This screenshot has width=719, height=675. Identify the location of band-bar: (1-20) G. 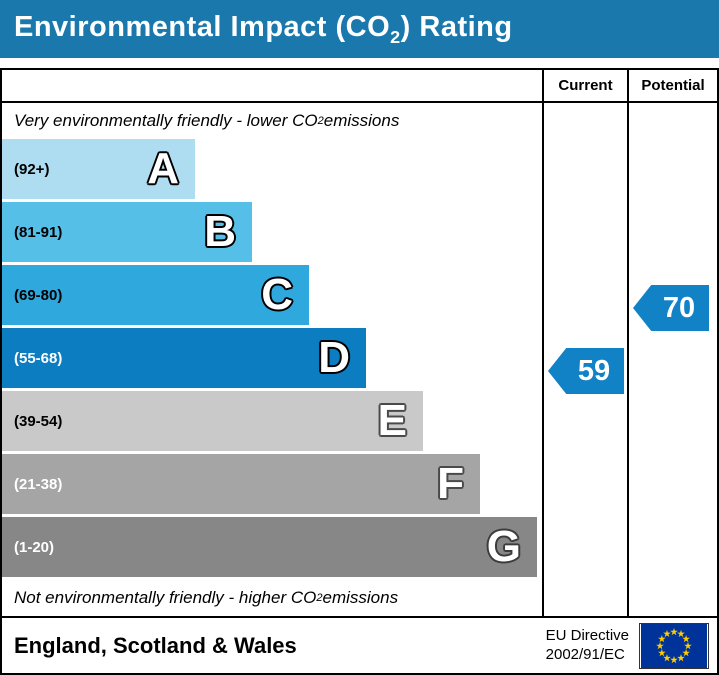
(269, 547).